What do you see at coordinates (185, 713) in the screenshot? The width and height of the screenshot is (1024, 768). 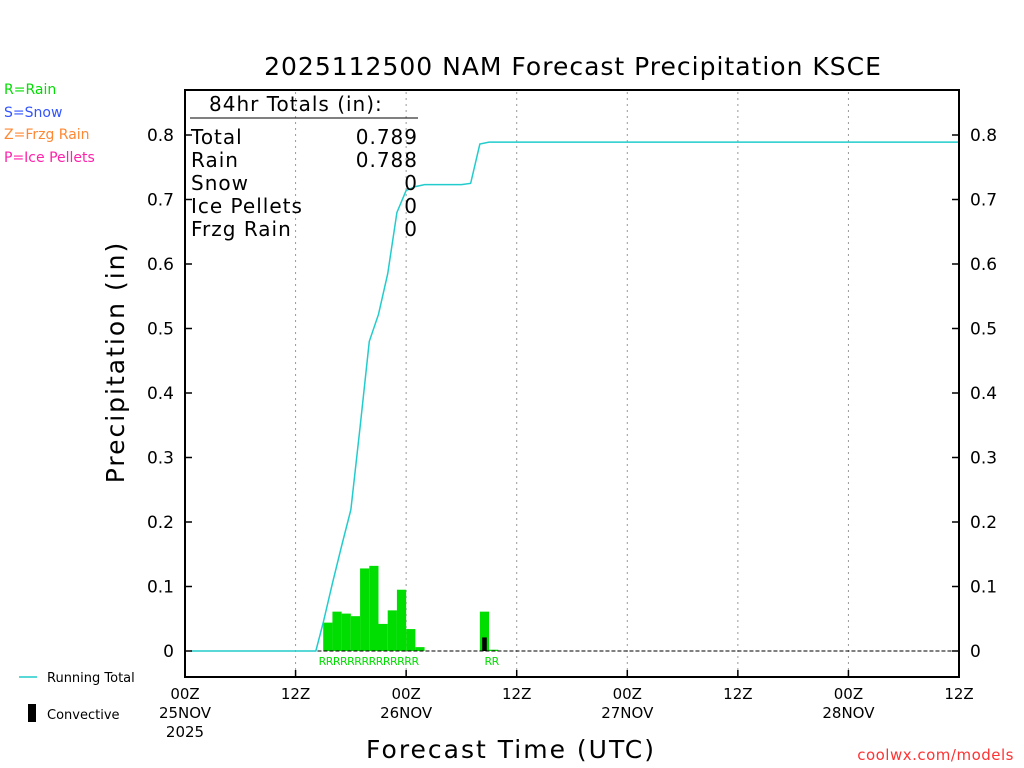 I see `x-tick-label: 25NOV` at bounding box center [185, 713].